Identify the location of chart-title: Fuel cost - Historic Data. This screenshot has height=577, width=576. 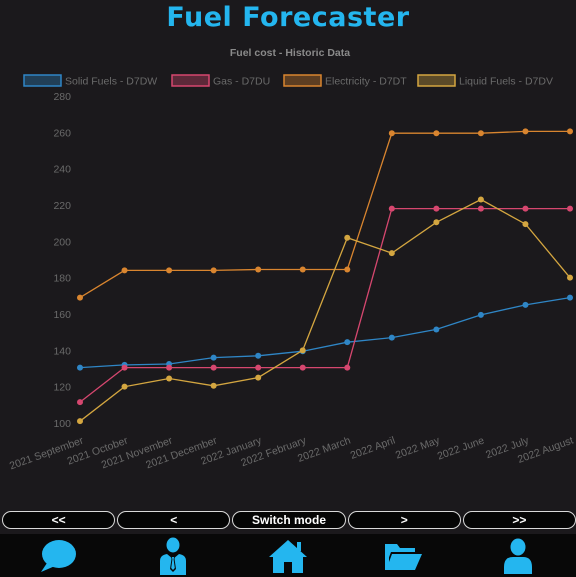
(290, 53).